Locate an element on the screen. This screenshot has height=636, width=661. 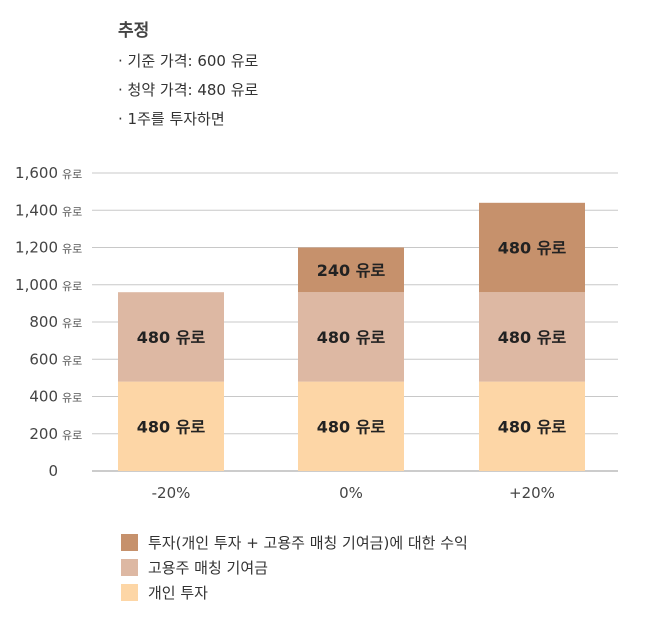
legend-item-return: 투자(개인 투자 + 고용주 매칭 기여금)에 대한 수익 is located at coordinates (294, 542).